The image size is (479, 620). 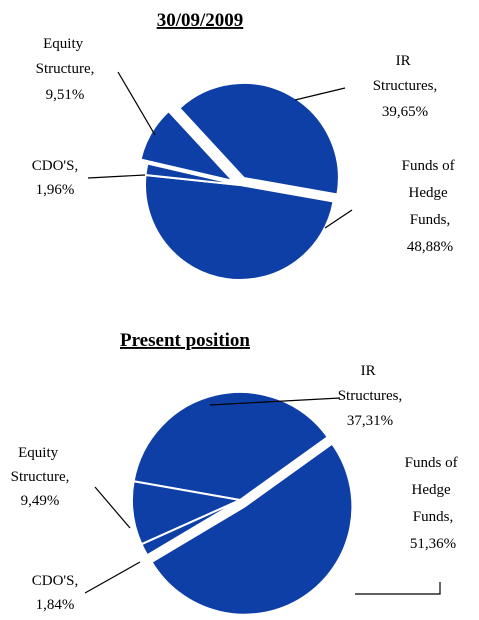 I want to click on chart-title: 30/09/2009, so click(x=200, y=20).